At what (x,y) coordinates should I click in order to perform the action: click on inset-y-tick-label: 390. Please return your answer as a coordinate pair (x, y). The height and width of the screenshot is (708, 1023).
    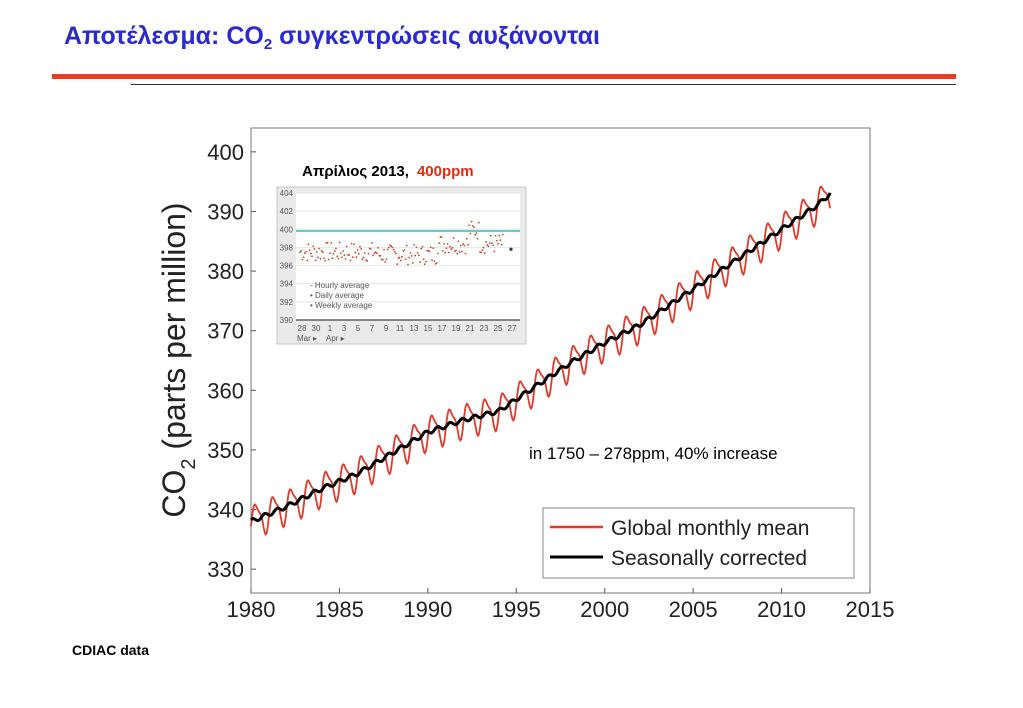
    Looking at the image, I should click on (287, 320).